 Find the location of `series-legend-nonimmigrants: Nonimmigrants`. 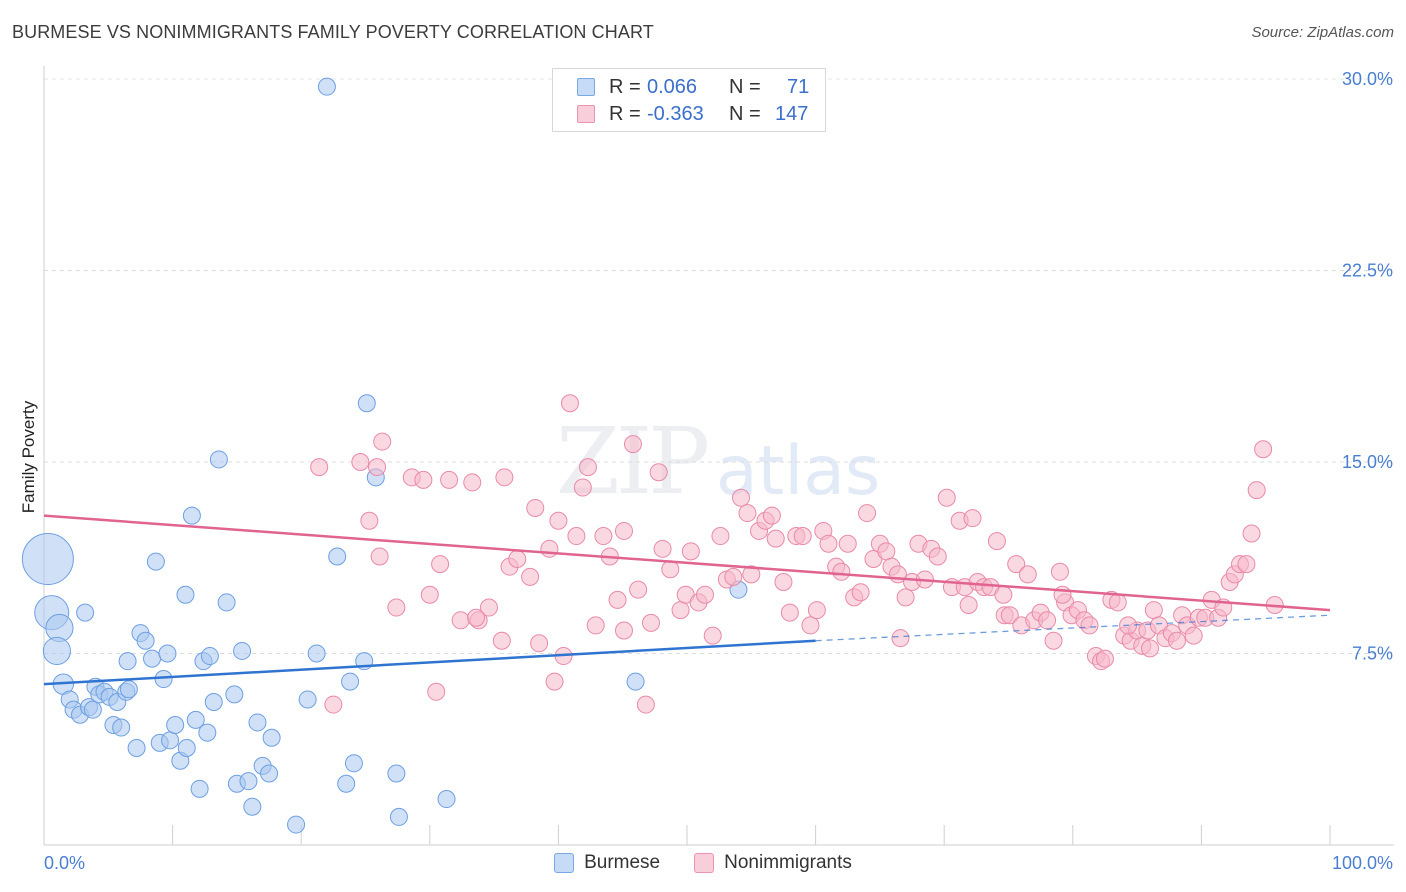

series-legend-nonimmigrants: Nonimmigrants is located at coordinates (773, 863).